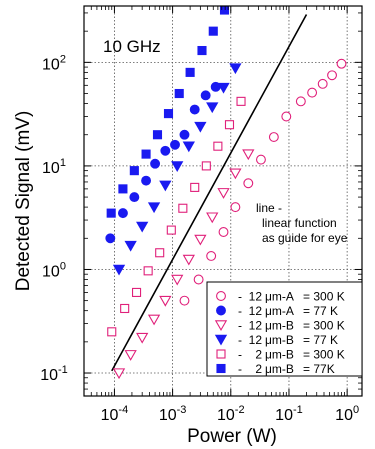 The width and height of the screenshot is (375, 449). Describe the element at coordinates (279, 297) in the screenshot. I see `legend-label-0: μm-A` at that location.